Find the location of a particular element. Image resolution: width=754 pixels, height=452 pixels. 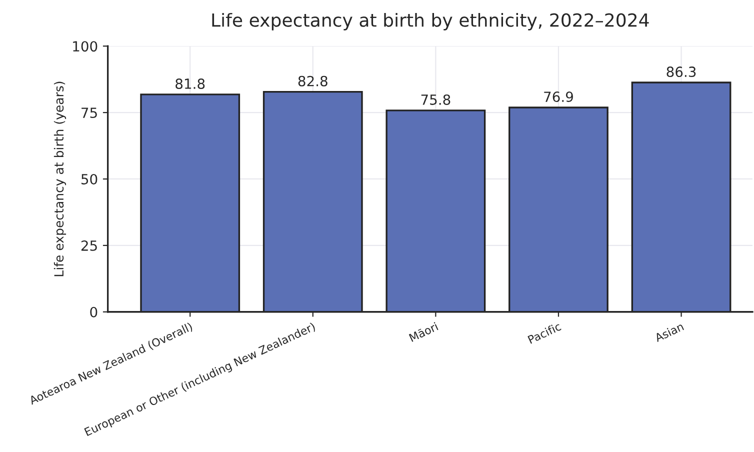

y-axis-title: Life expectancy at birth (years) is located at coordinates (60, 179).